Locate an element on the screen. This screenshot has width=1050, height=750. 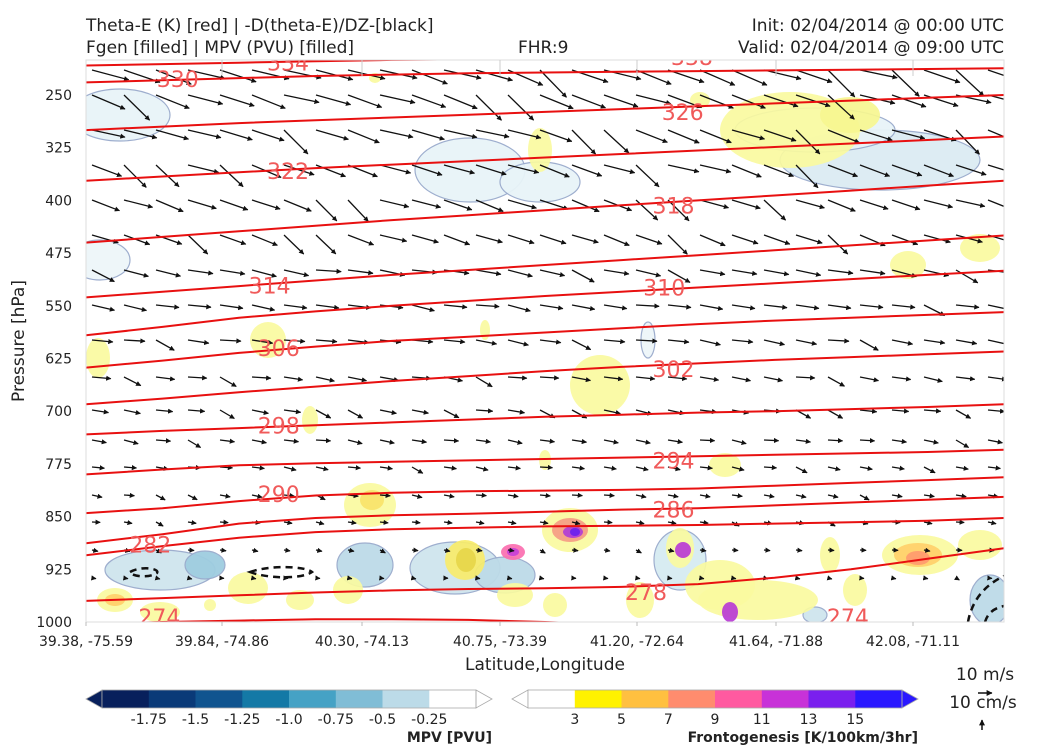
x-tick-label: 40.30, -74.13 is located at coordinates (362, 642).